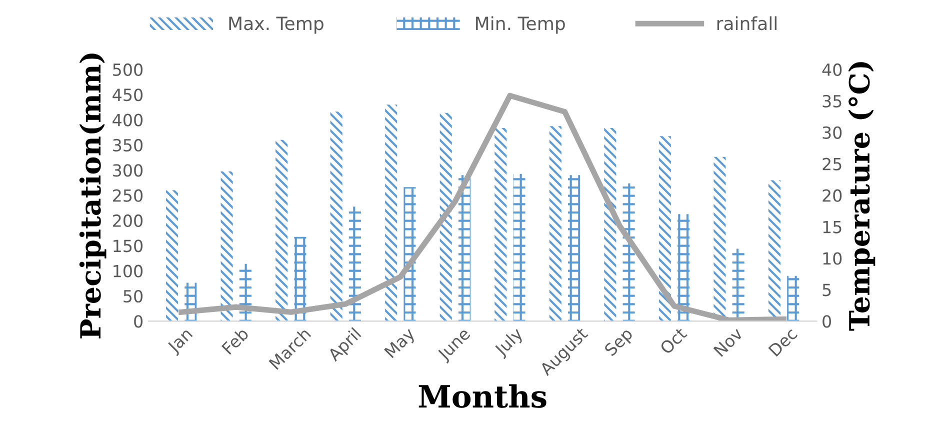 Image resolution: width=928 pixels, height=434 pixels. What do you see at coordinates (862, 196) in the screenshot?
I see `y2-axis-title: Temperature (°C)` at bounding box center [862, 196].